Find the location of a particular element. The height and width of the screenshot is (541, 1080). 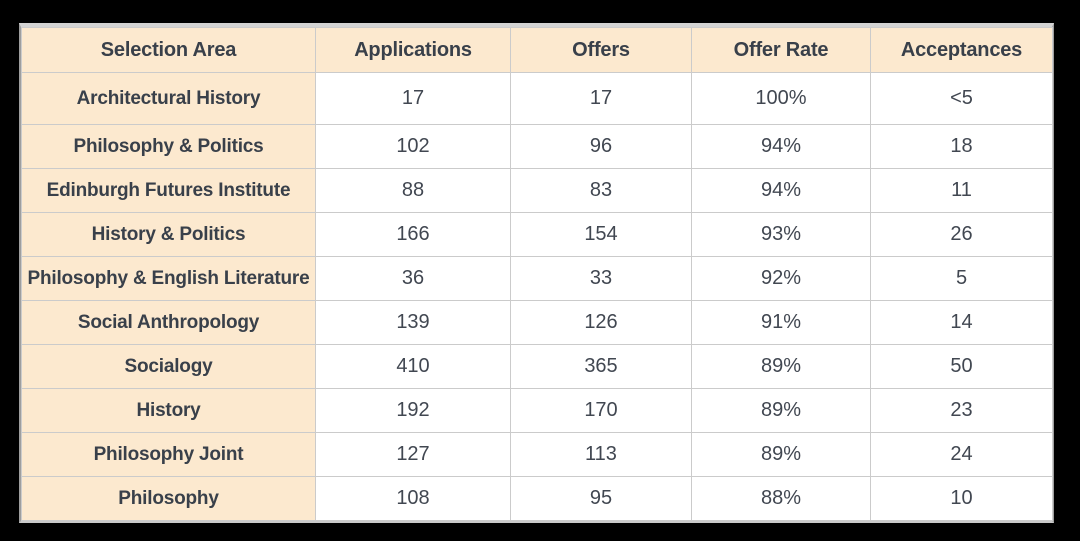

applications-cell: 102 is located at coordinates (413, 146).